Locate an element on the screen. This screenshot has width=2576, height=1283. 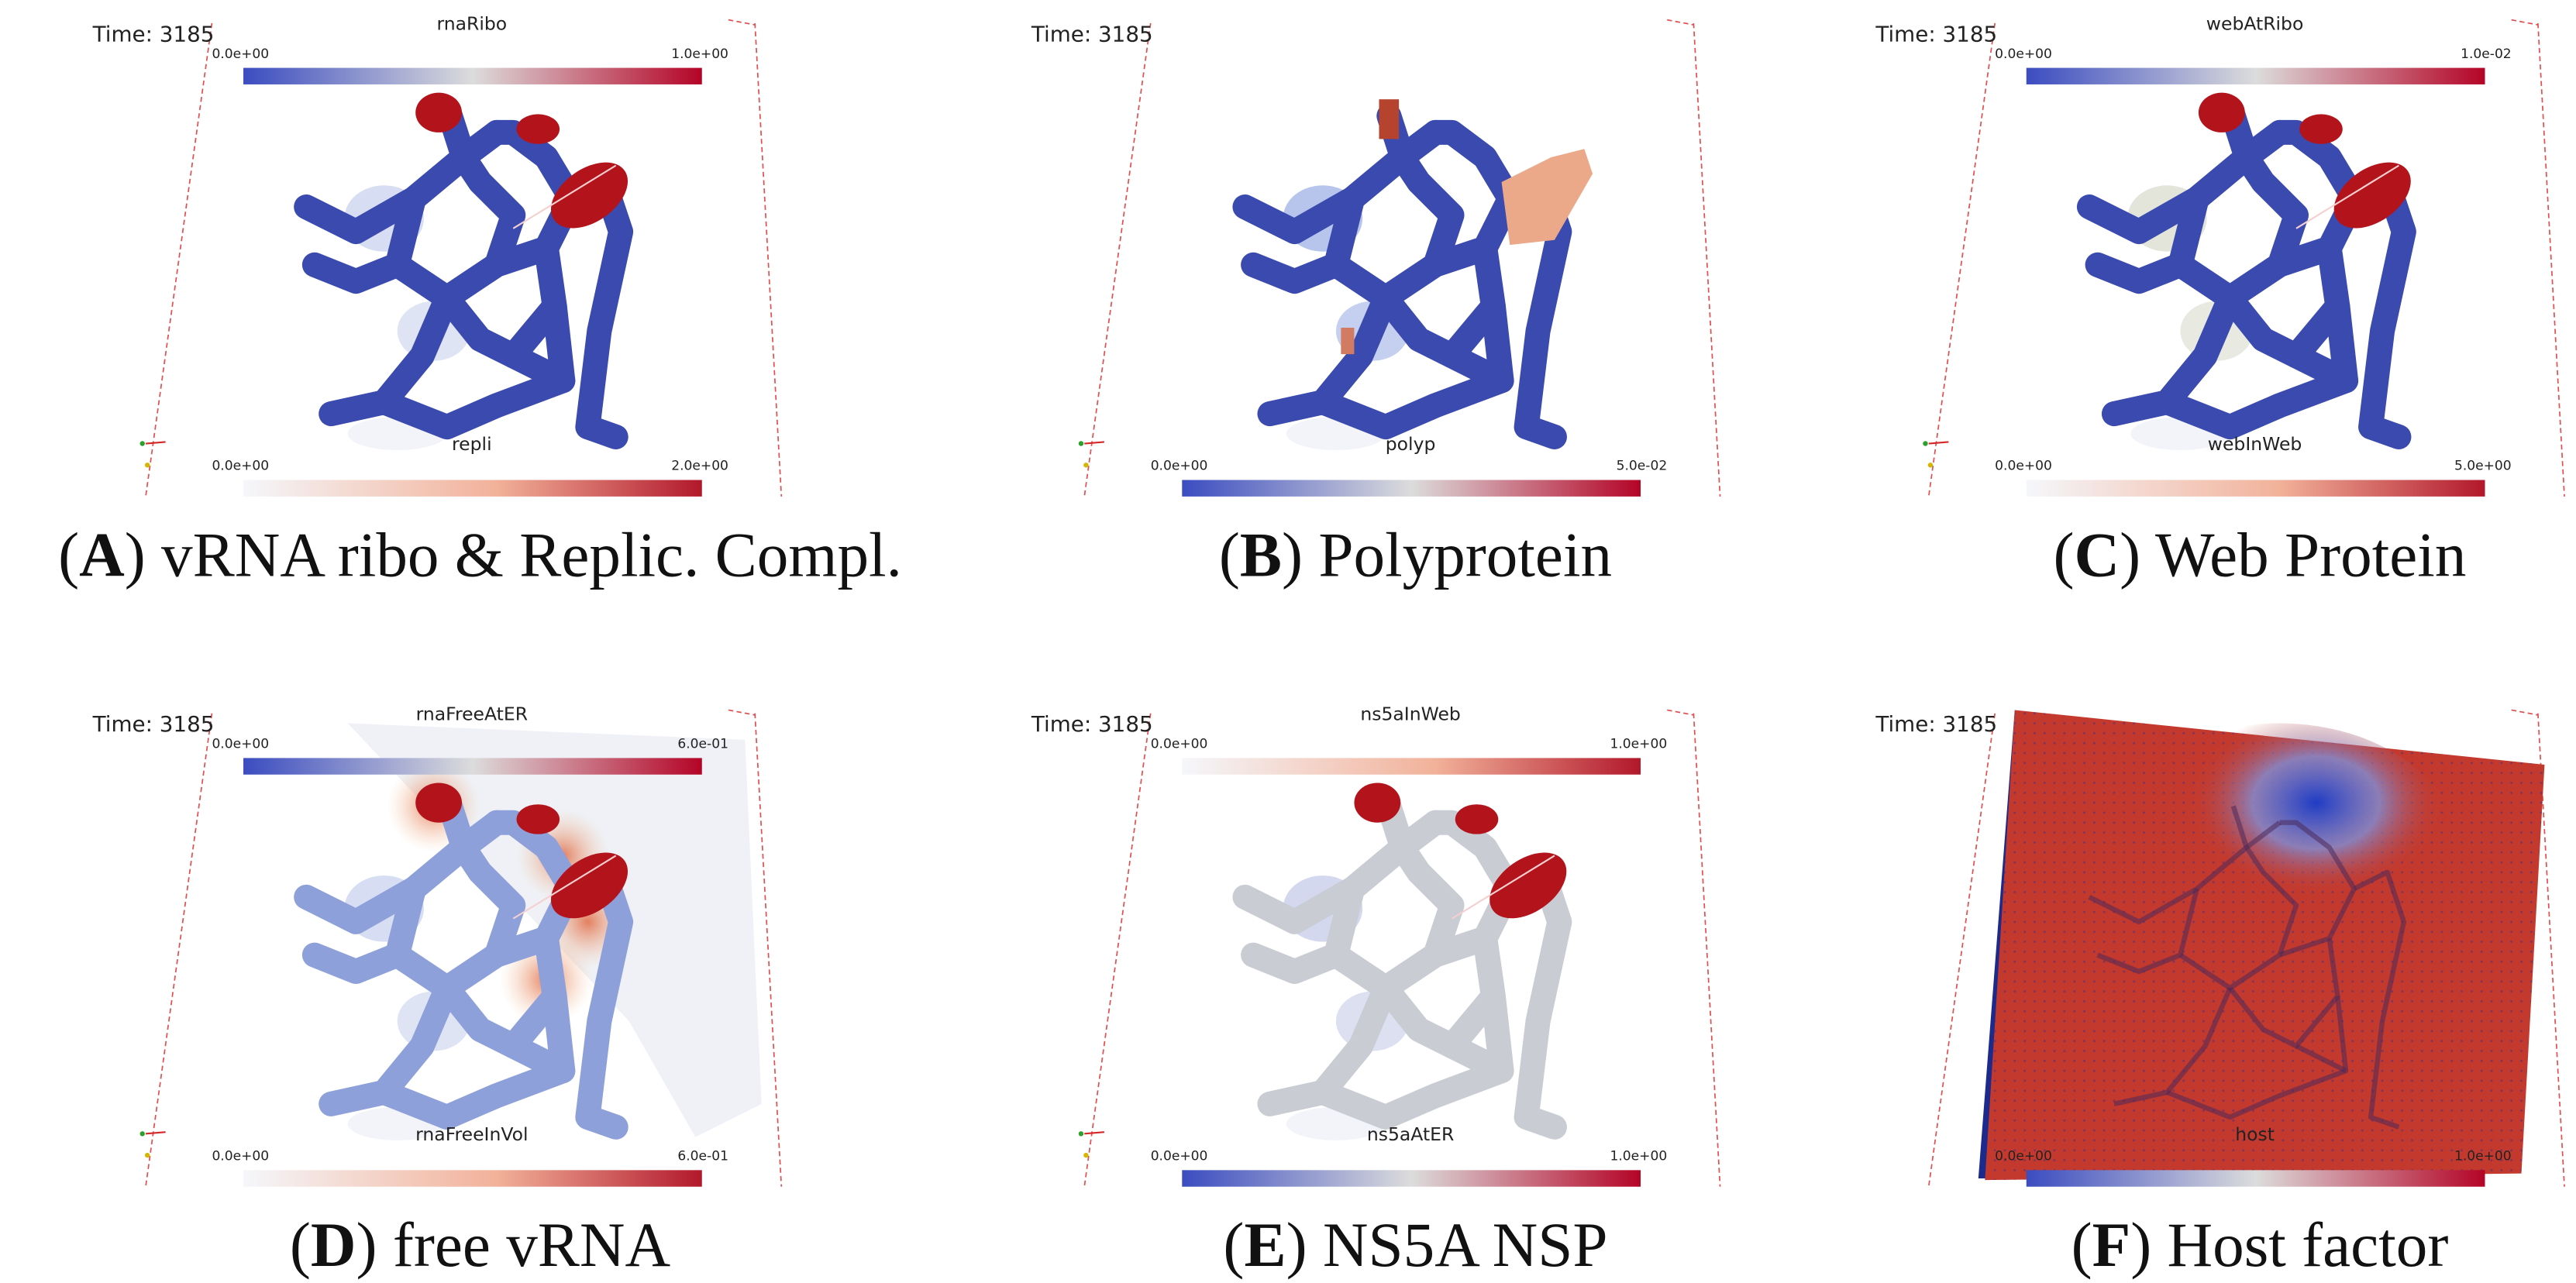
time-label: Time: 3185 is located at coordinates (1936, 33).